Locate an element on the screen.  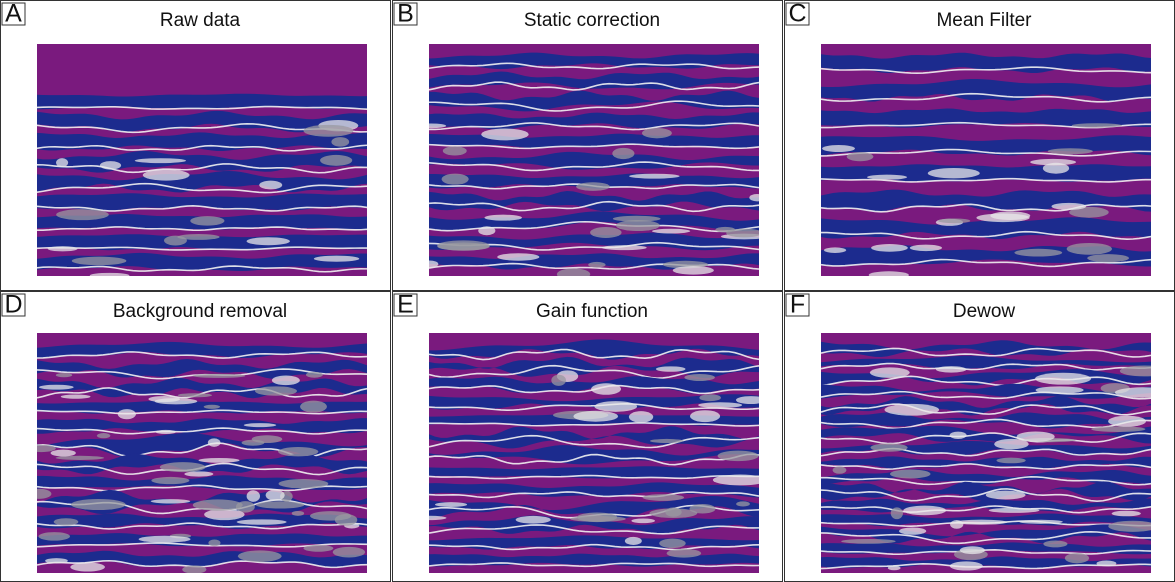
panel-letter: E is located at coordinates (405, 305).